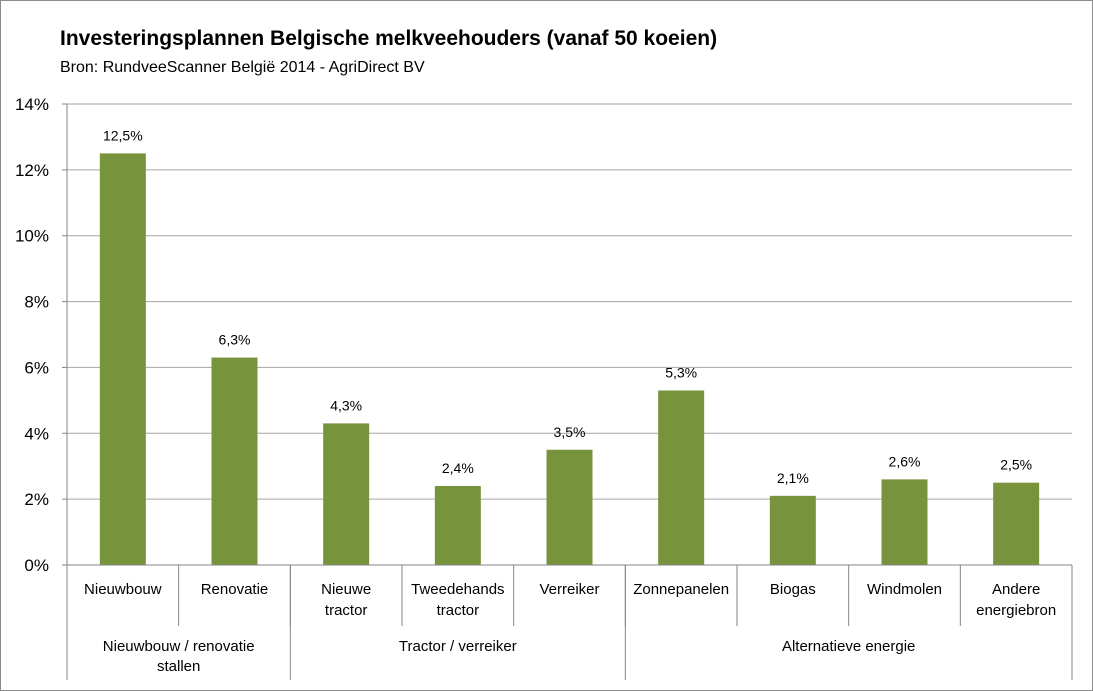 The width and height of the screenshot is (1093, 691). Describe the element at coordinates (1016, 465) in the screenshot. I see `data-label: 2,5%` at that location.